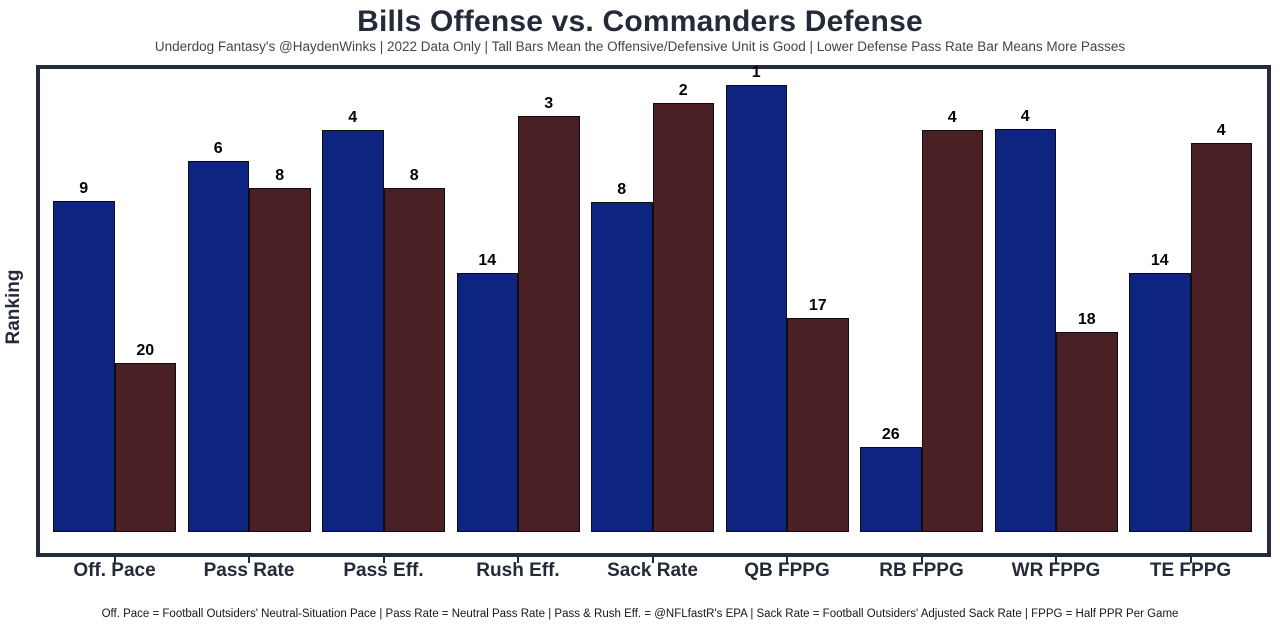  I want to click on bar-bills-offense-qb-fppg, so click(756, 308).